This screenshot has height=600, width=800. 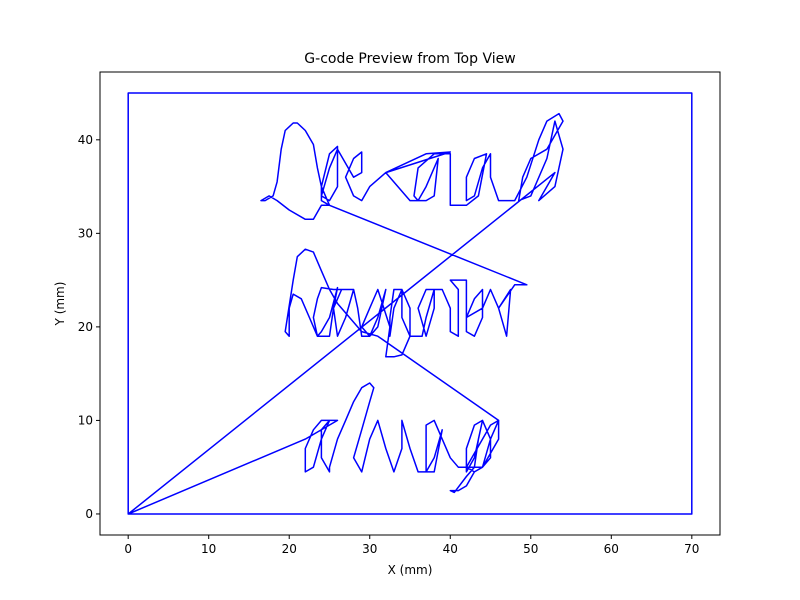 I want to click on x-tick-label: 60, so click(x=611, y=549).